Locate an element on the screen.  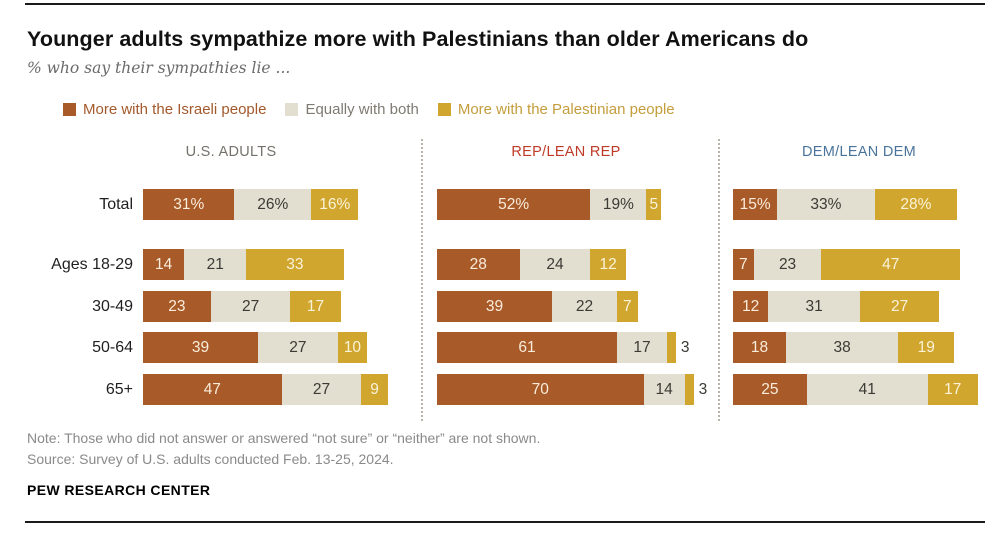
bar-segment-label: 33 is located at coordinates (295, 264).